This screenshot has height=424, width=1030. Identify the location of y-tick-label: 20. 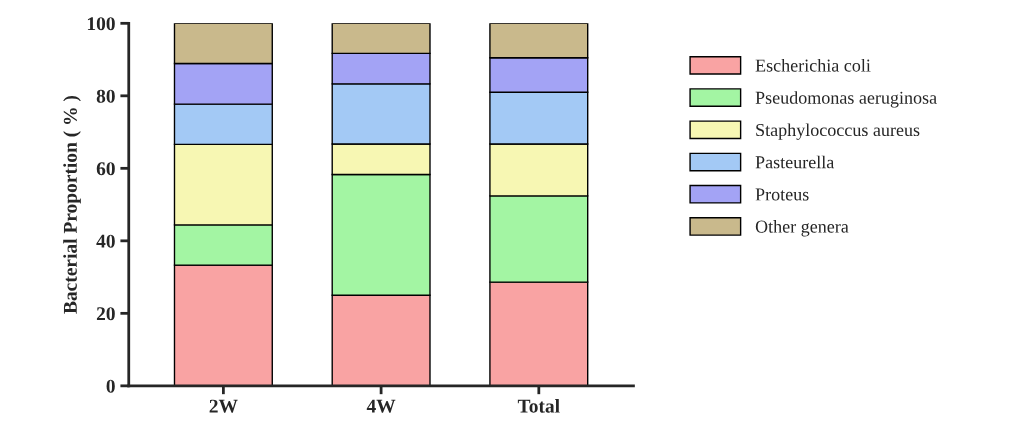
(105, 314).